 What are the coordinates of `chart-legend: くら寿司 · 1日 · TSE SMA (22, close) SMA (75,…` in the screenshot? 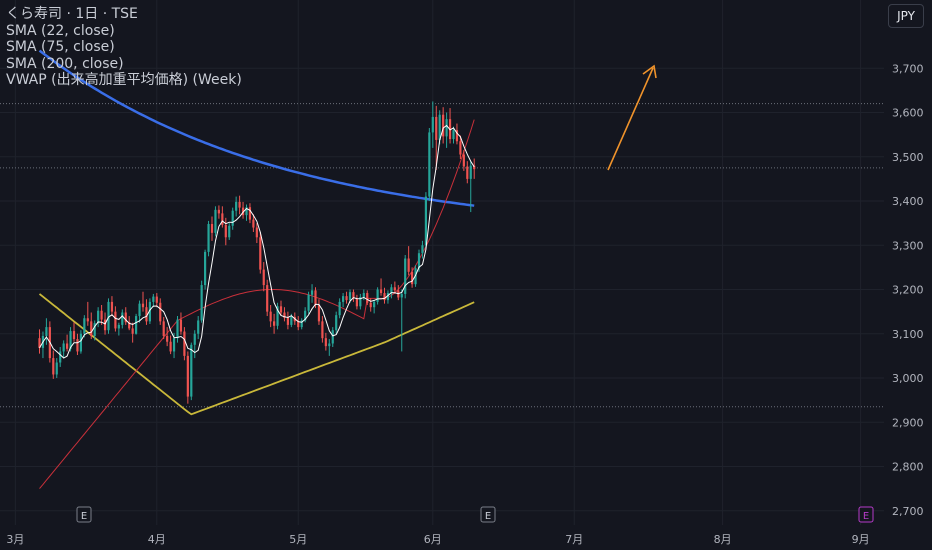 It's located at (124, 47).